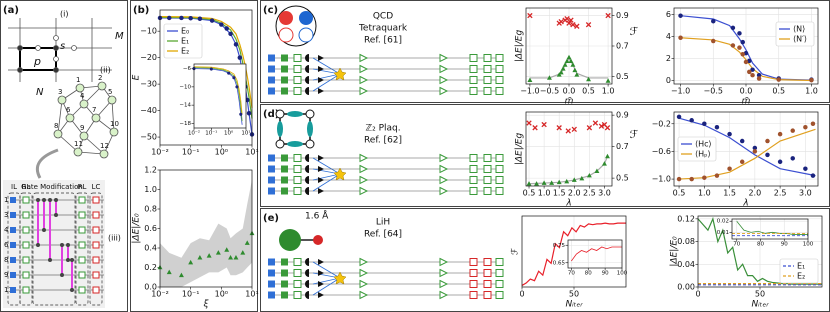  Describe the element at coordinates (544, 193) in the screenshot. I see `x-tick-label: 1.0` at that location.